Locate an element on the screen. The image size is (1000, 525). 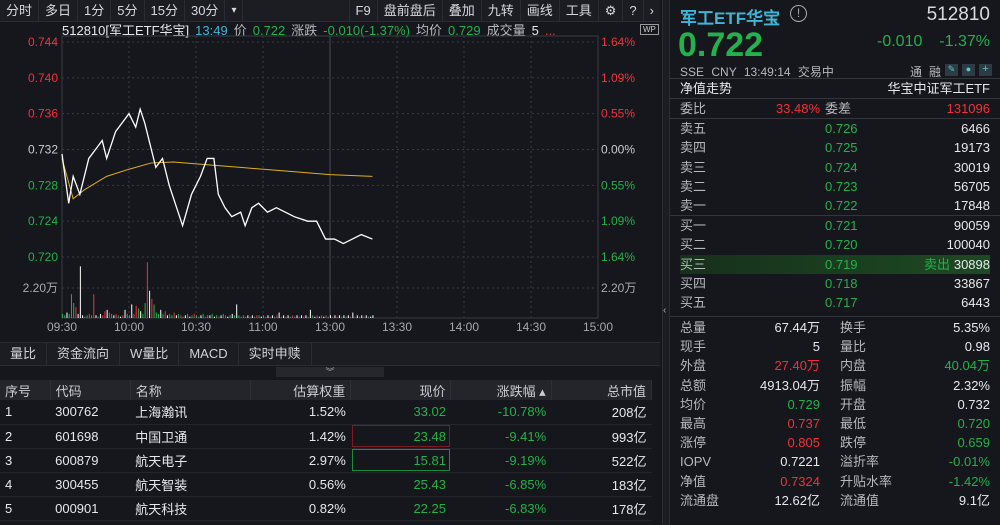
ask-level-row: 卖二 0.723 56705 is located at coordinates (835, 186).